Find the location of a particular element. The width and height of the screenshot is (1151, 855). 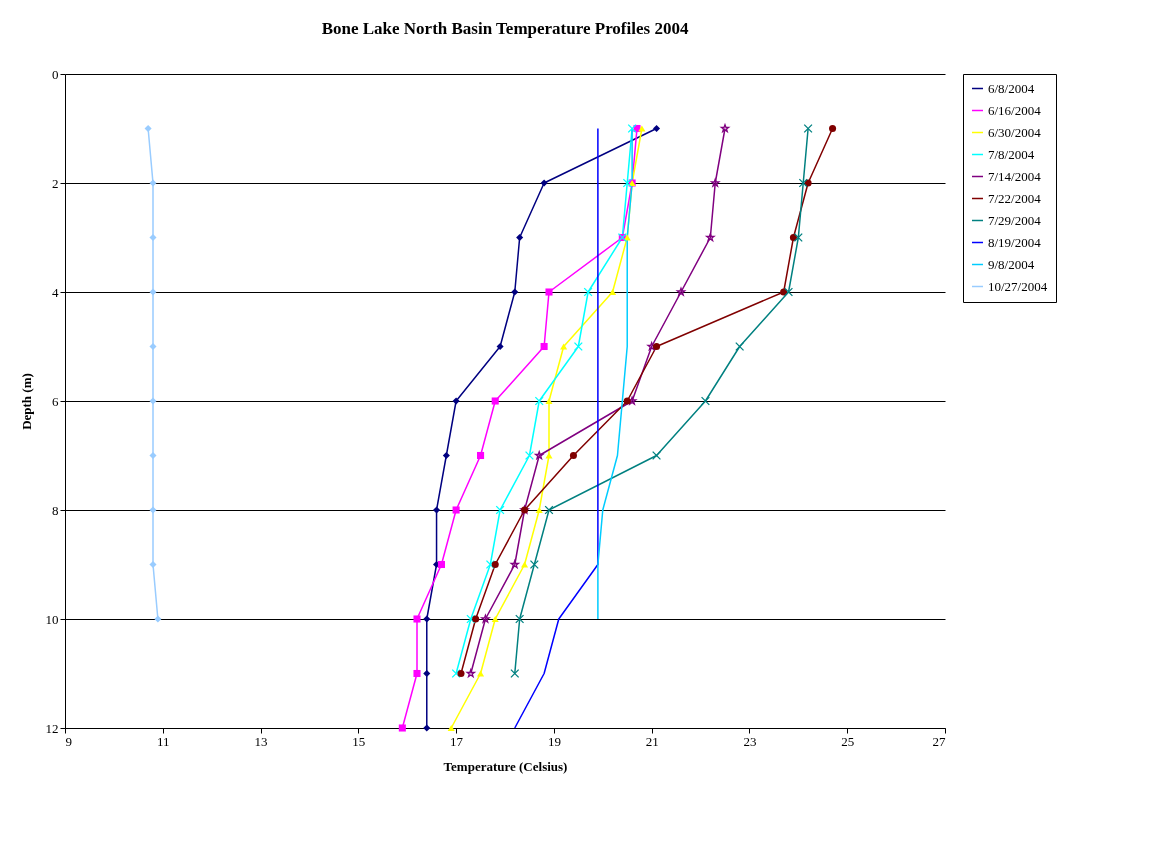

x-axis-title: Temperature (Celsius) is located at coordinates (505, 766).